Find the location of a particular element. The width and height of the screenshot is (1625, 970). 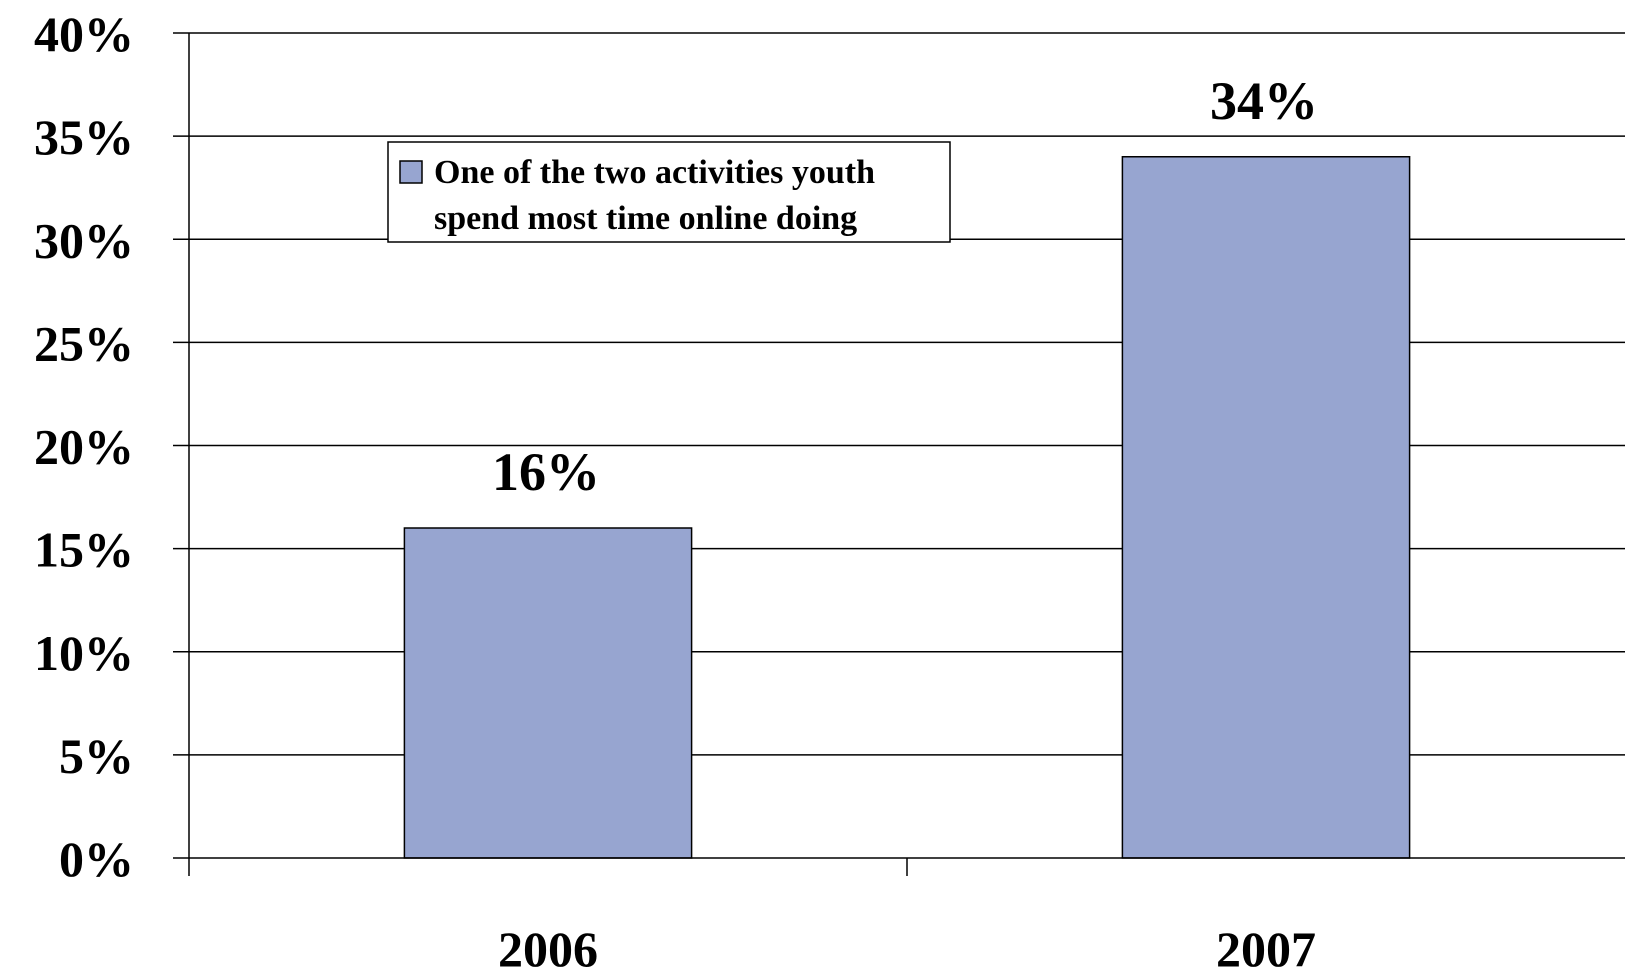

y-tick-label: 25% is located at coordinates (84, 343).